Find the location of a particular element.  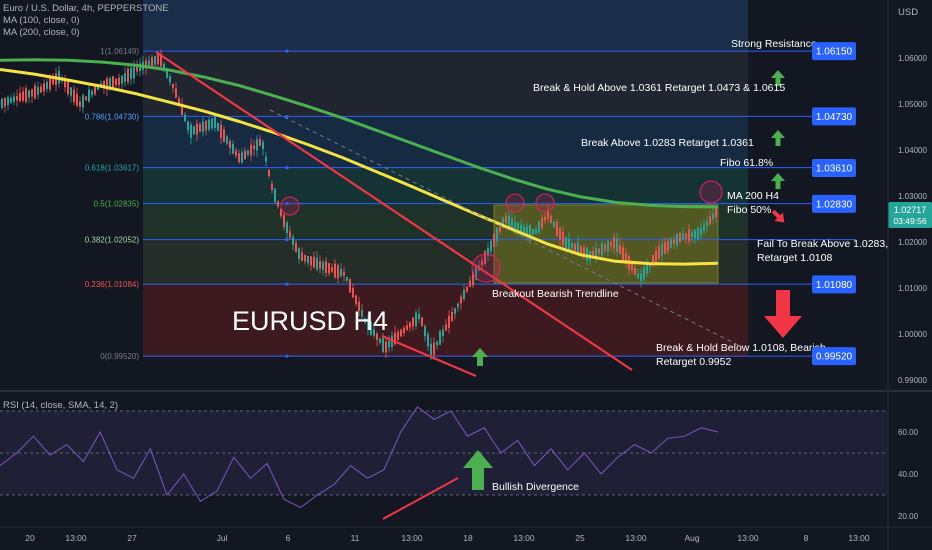

price-tick-label: 0.99000 is located at coordinates (912, 380).